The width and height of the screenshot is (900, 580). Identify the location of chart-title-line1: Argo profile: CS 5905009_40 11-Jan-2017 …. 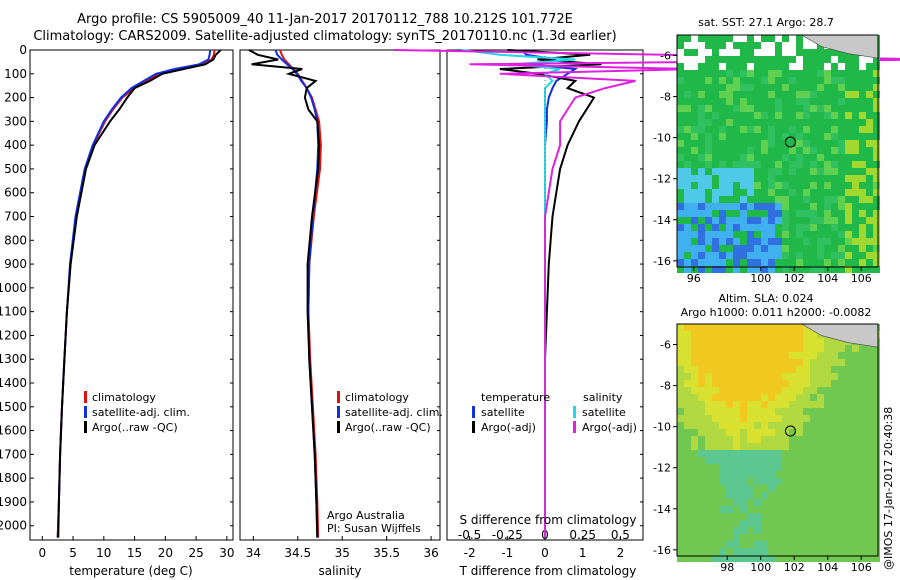
(325, 19).